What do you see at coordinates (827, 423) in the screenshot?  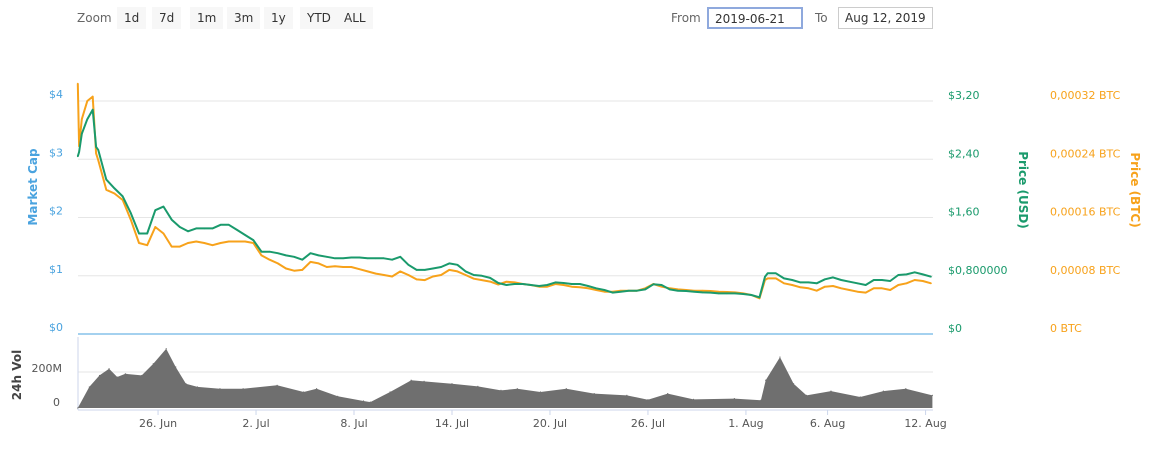 I see `x-axis-tick-label: 6. Aug` at bounding box center [827, 423].